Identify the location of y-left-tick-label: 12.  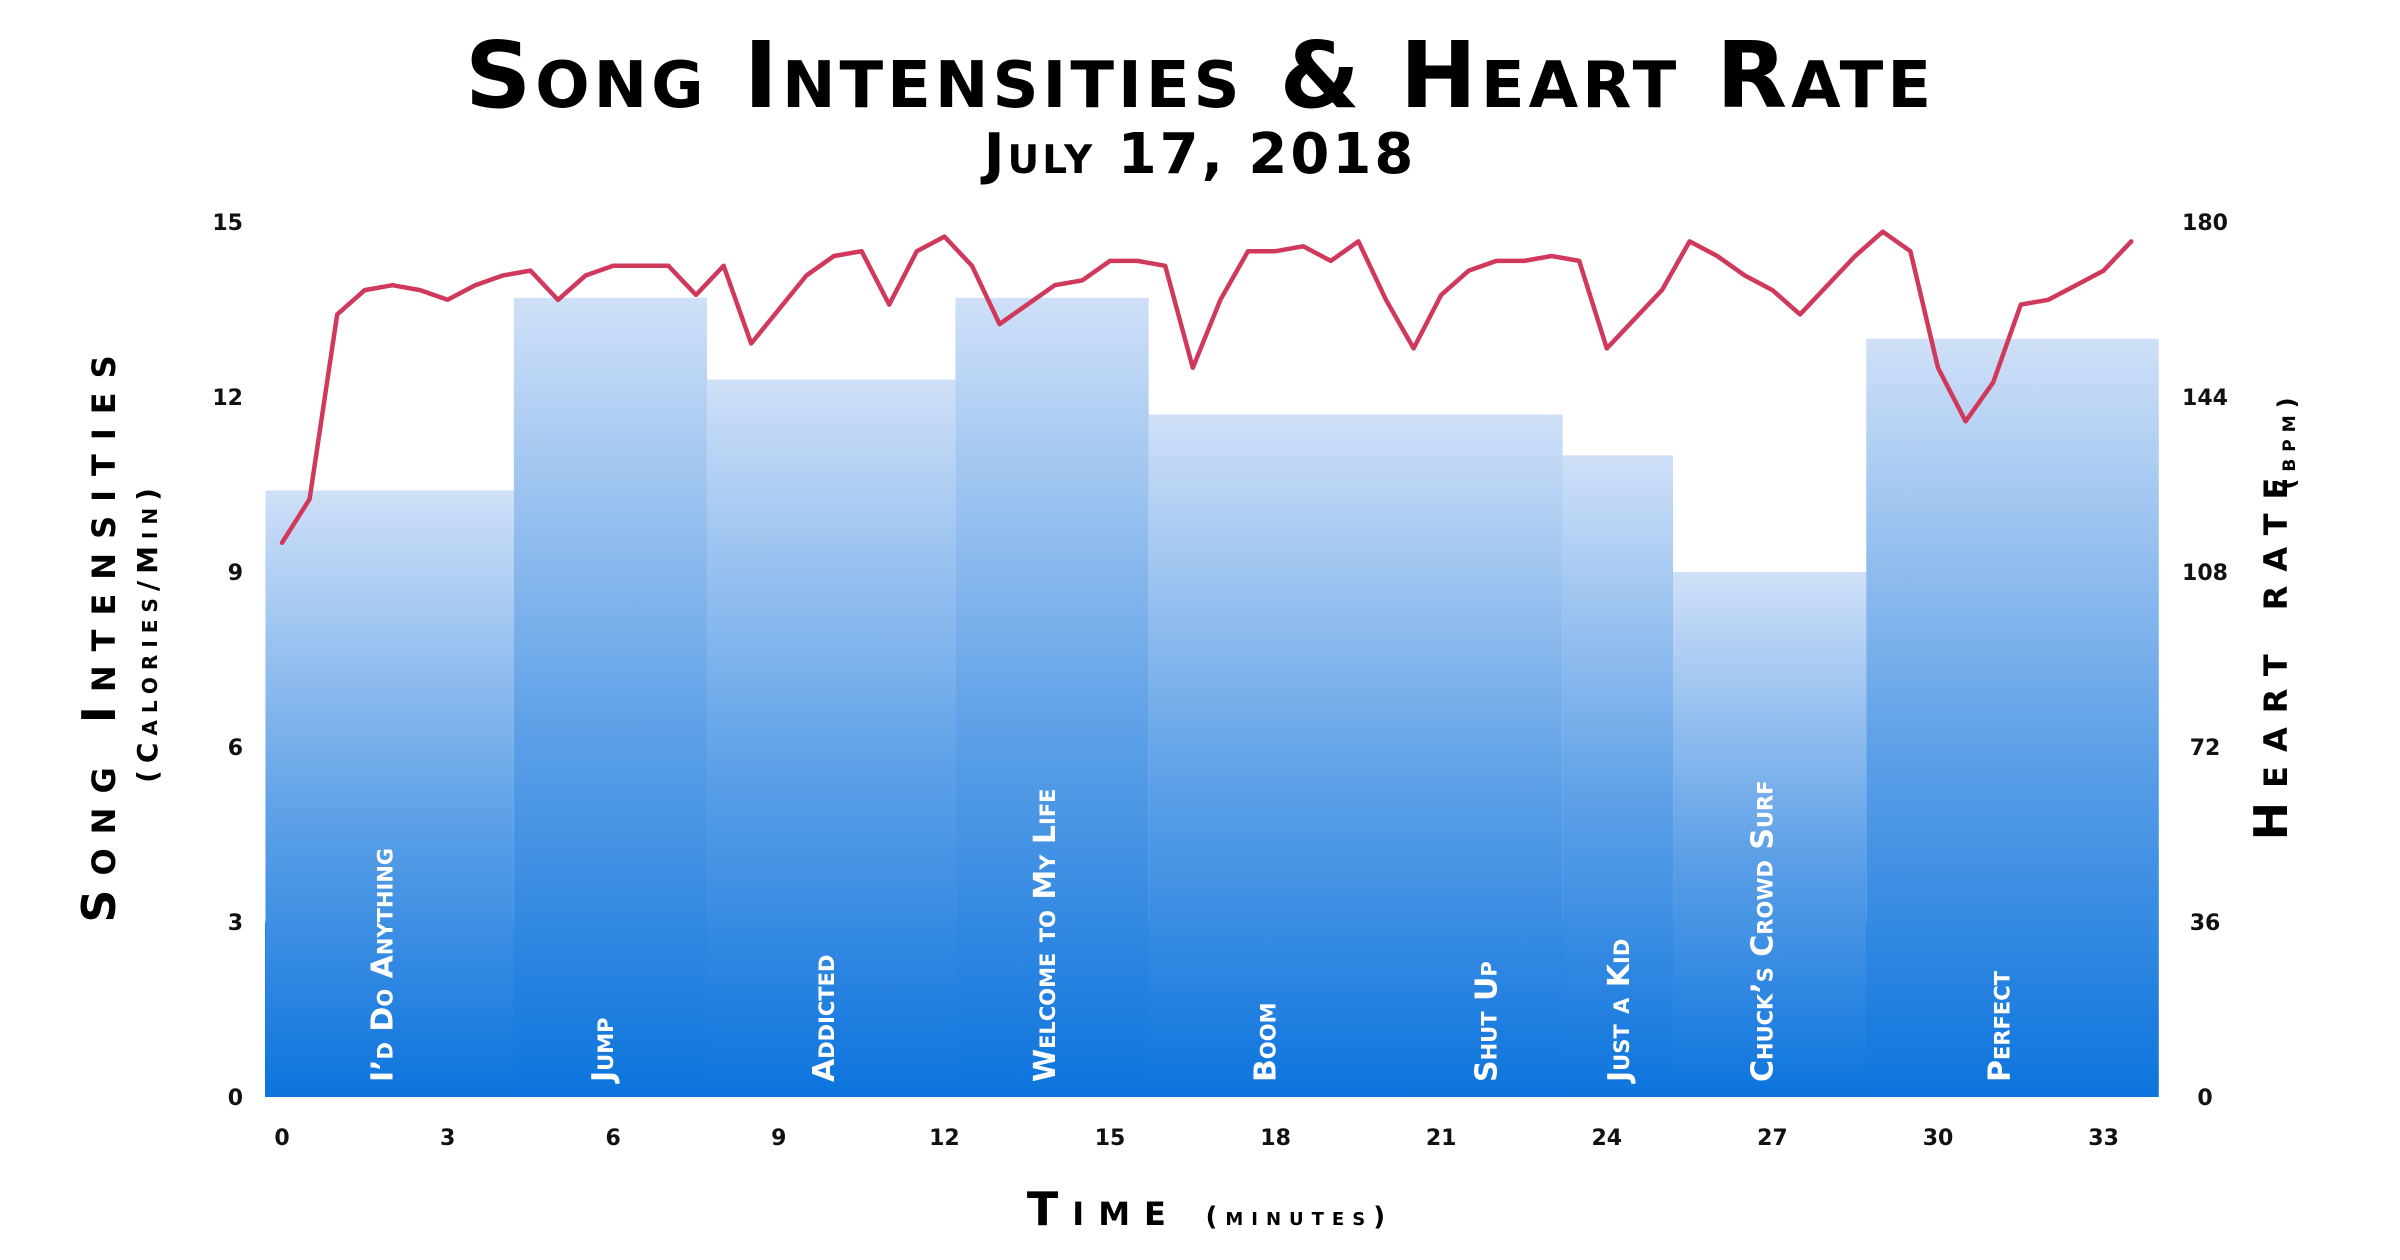
(227, 398).